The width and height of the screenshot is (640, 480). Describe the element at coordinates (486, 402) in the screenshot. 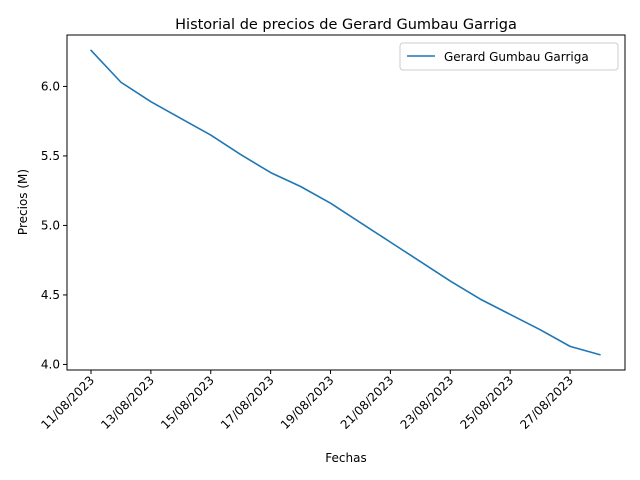

I see `x-tick-label: 25/08/2023` at that location.